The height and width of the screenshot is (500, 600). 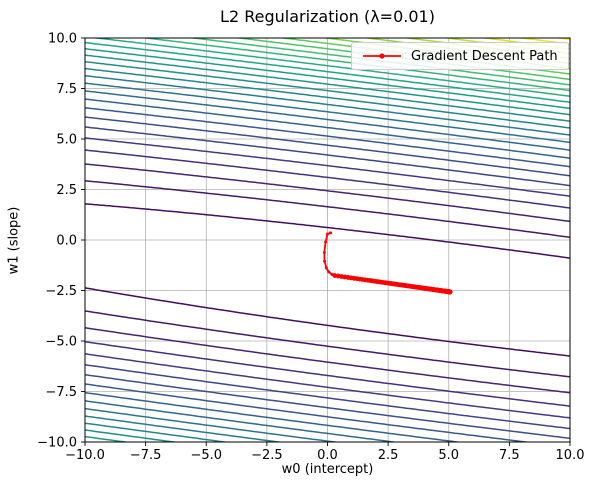 I want to click on y-tick-label: −10.0, so click(x=57, y=443).